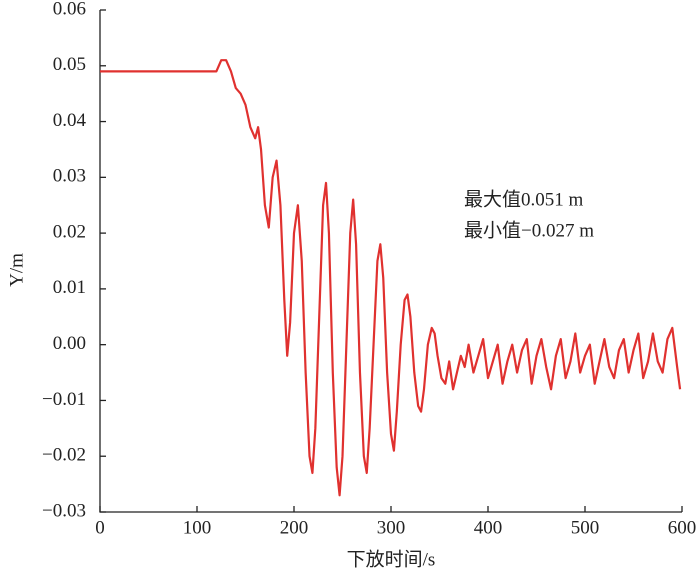 This screenshot has height=577, width=700. What do you see at coordinates (64, 455) in the screenshot?
I see `y-tick-label: −0.02` at bounding box center [64, 455].